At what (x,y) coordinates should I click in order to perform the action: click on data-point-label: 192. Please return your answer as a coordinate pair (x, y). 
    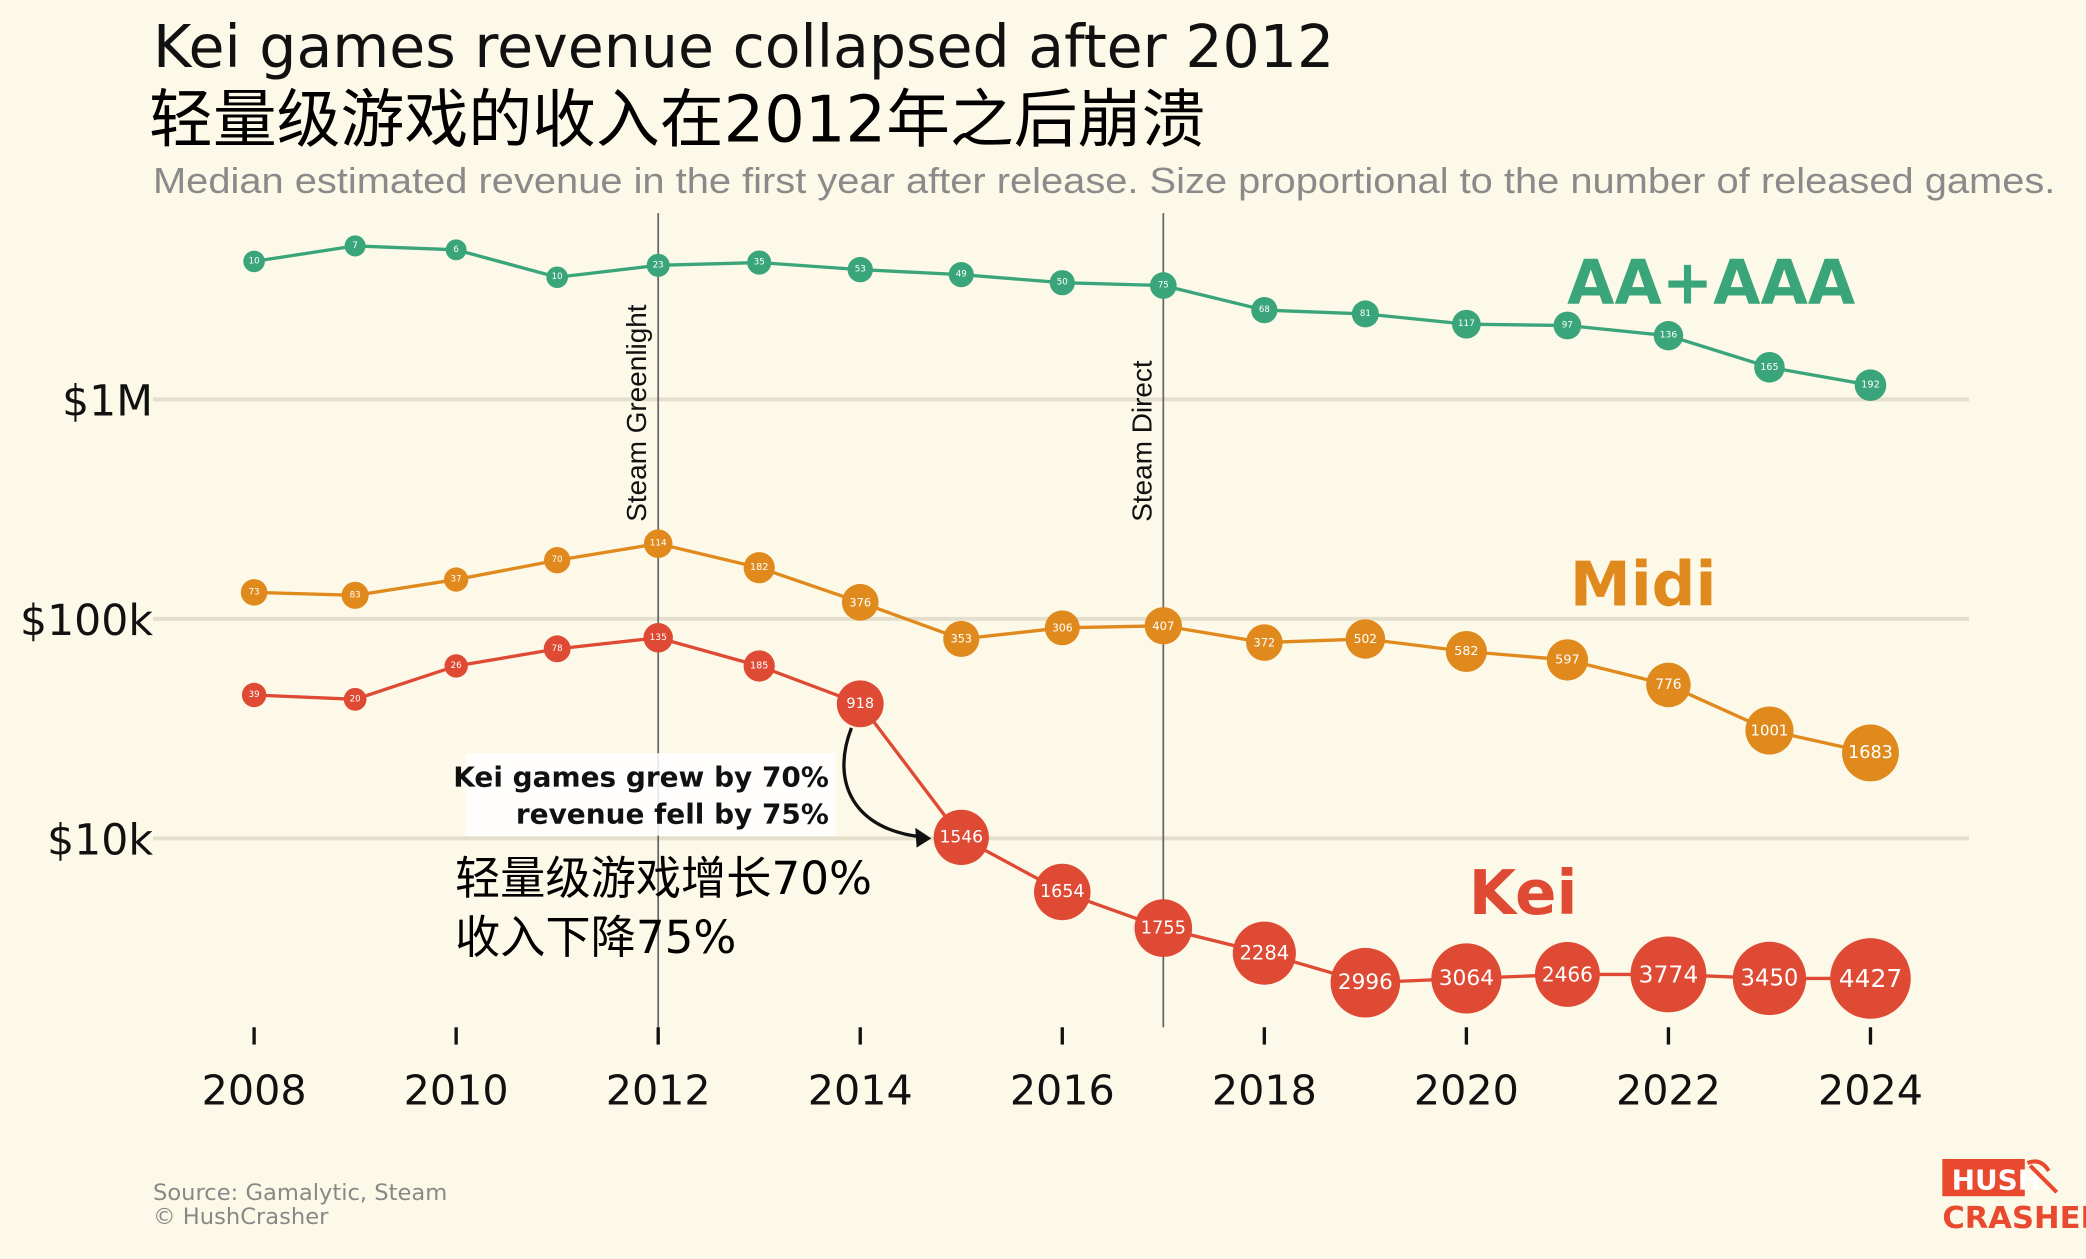
    Looking at the image, I should click on (1870, 385).